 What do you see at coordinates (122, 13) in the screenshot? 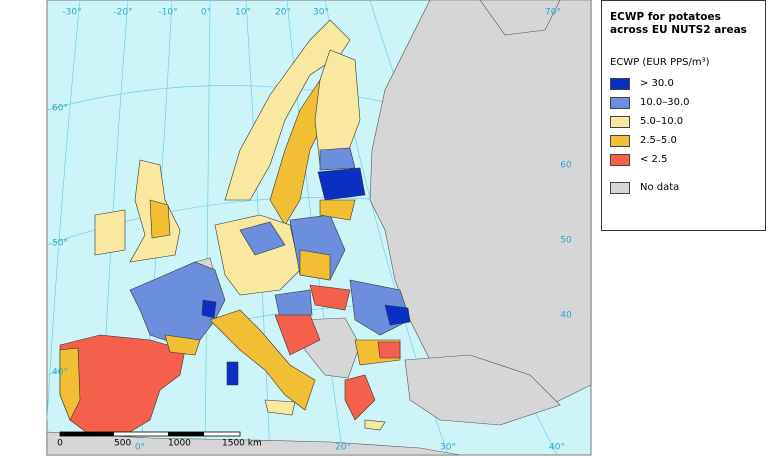
I see `graticule-label: -20°` at bounding box center [122, 13].